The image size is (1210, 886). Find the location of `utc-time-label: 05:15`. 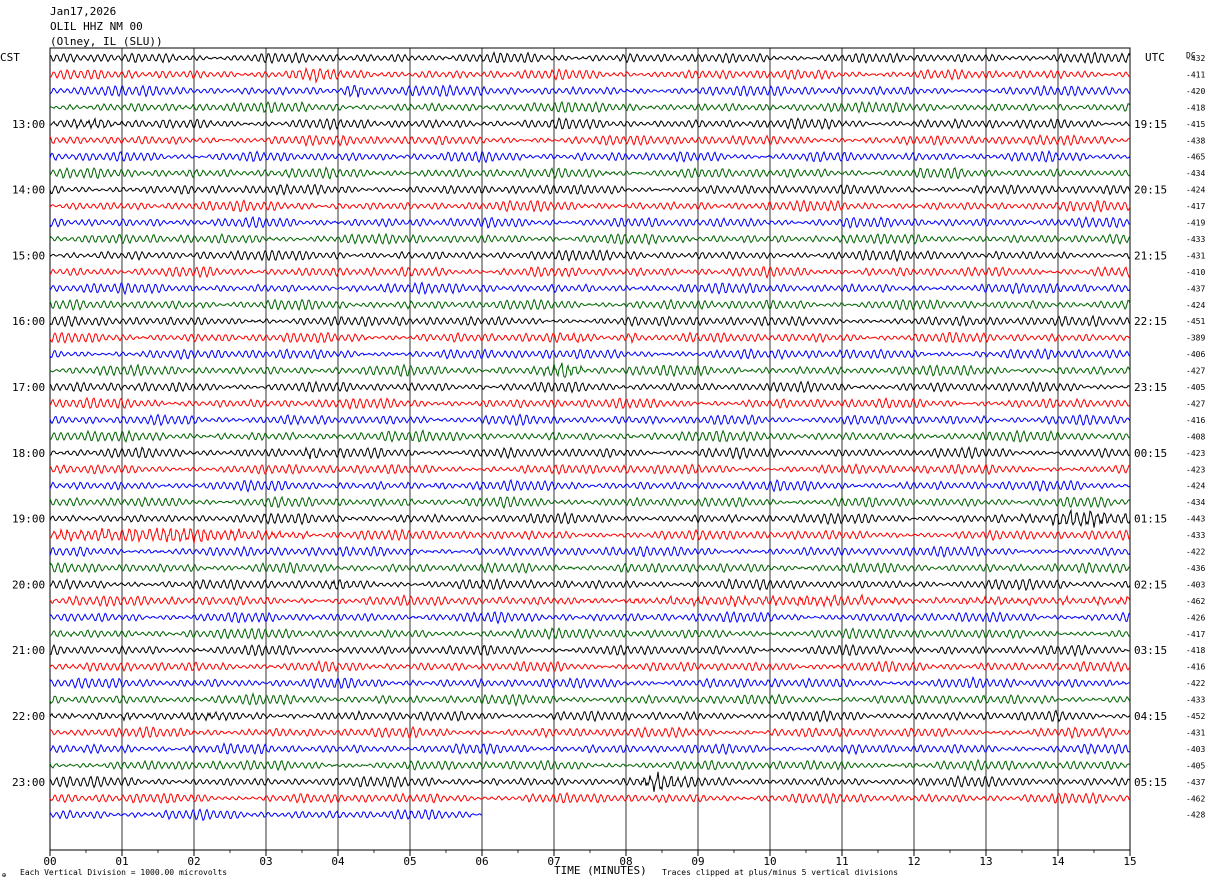

utc-time-label: 05:15 is located at coordinates (1150, 782).